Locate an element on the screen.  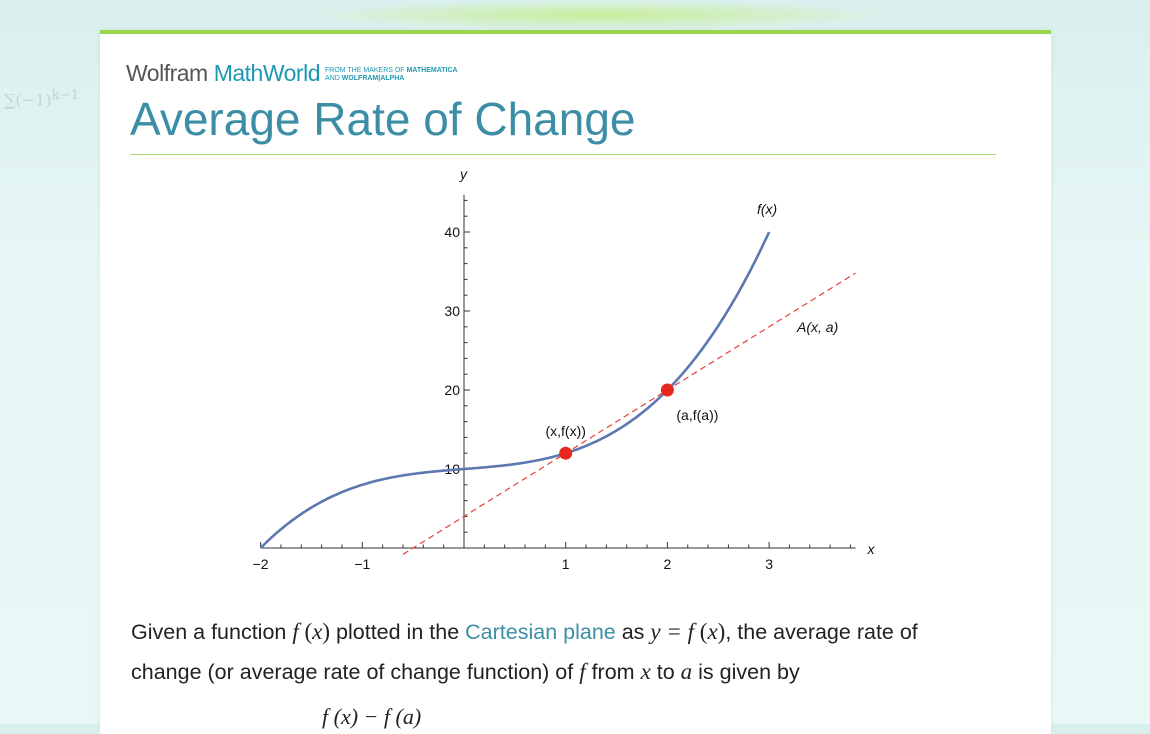
series-label-f: f(x) is located at coordinates (767, 209).